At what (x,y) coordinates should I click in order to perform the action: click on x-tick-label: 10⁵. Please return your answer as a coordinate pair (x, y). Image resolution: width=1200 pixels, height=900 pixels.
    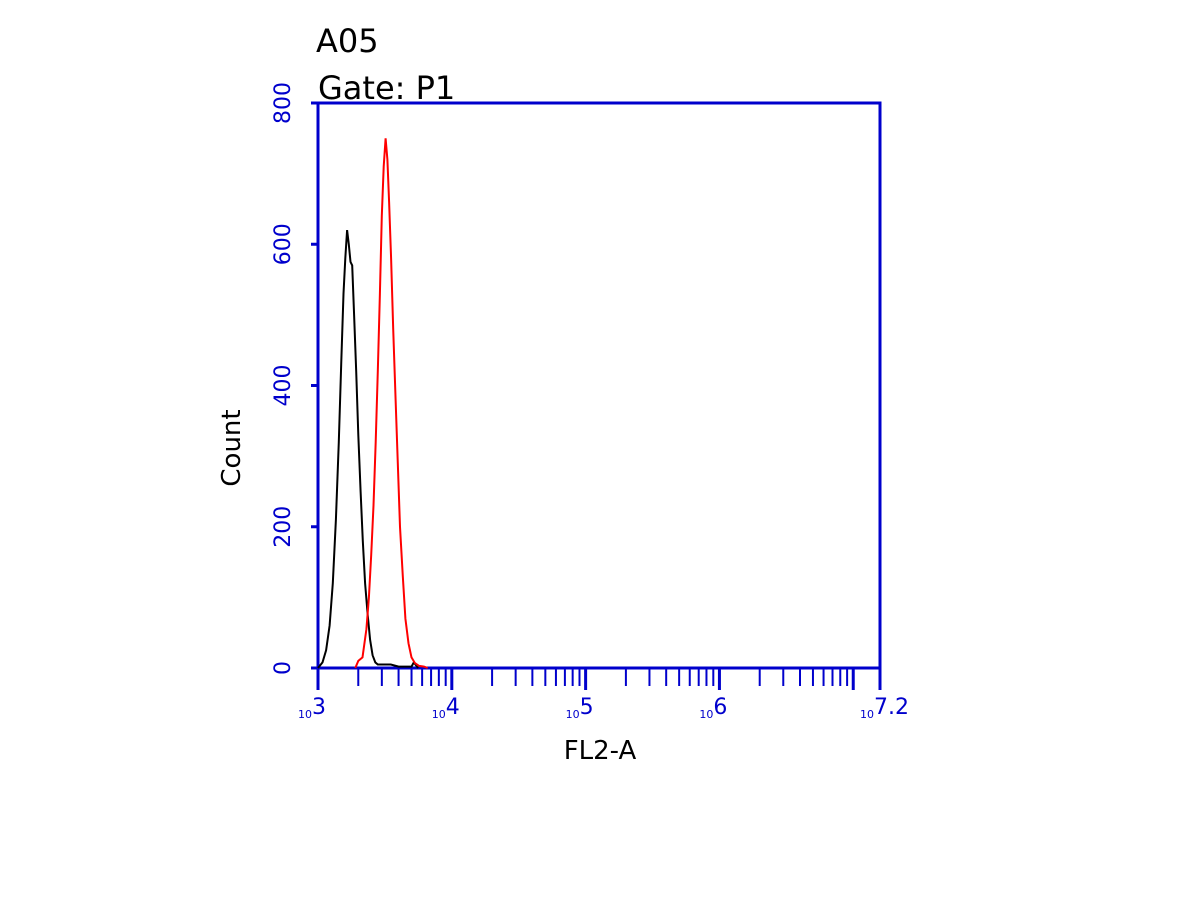
    Looking at the image, I should click on (580, 708).